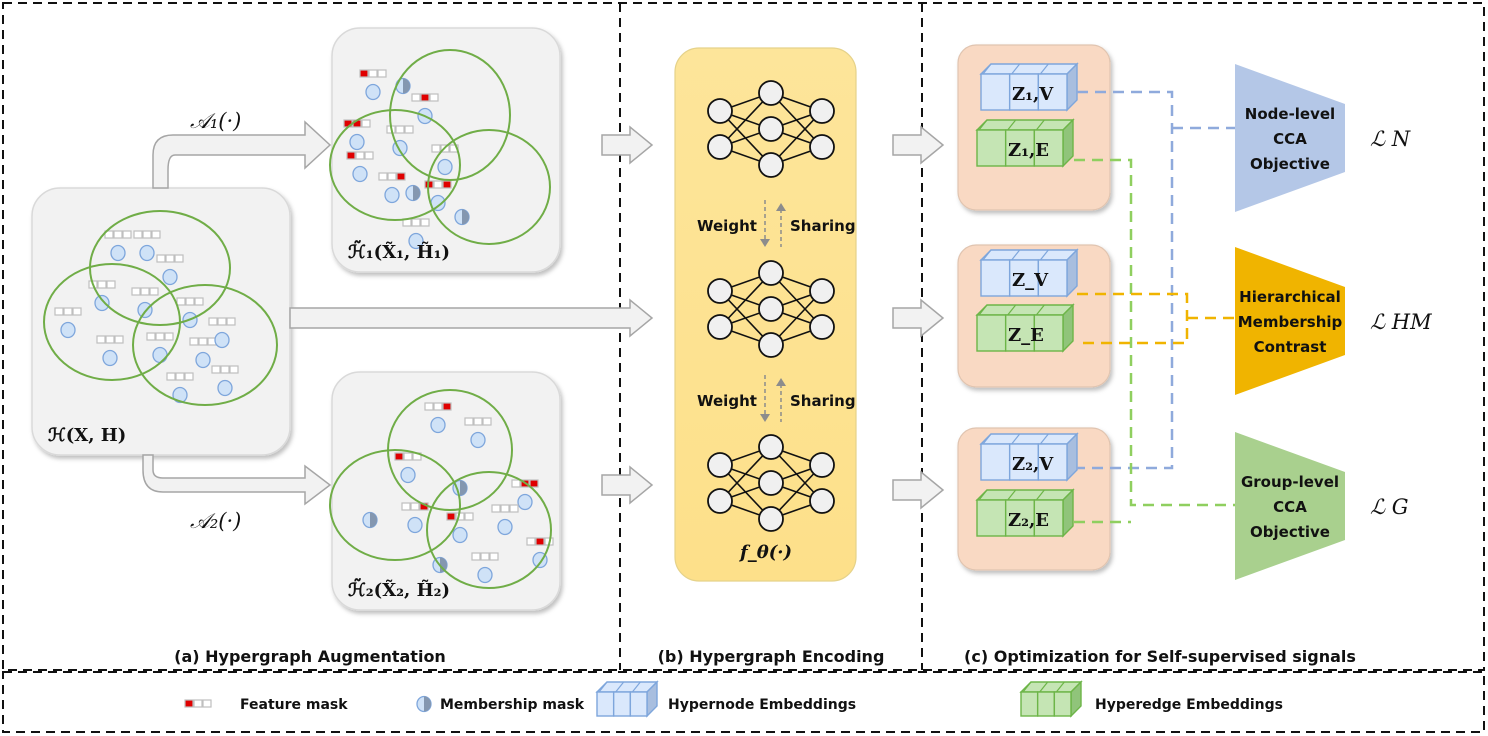 Image resolution: width=1488 pixels, height=736 pixels. I want to click on original-hypergraph: ℋ(X, H), so click(161, 321).